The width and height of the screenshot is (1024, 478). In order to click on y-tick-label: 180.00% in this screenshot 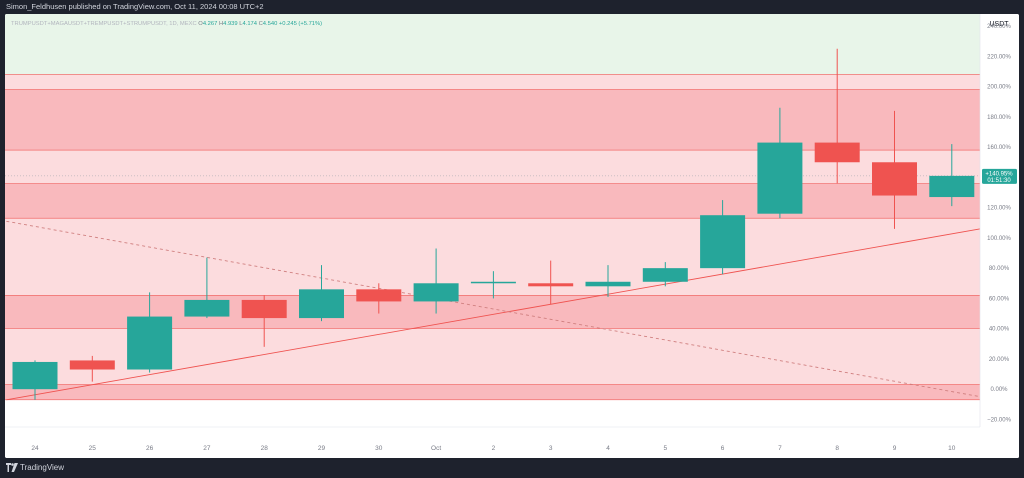, I will do `click(999, 118)`.